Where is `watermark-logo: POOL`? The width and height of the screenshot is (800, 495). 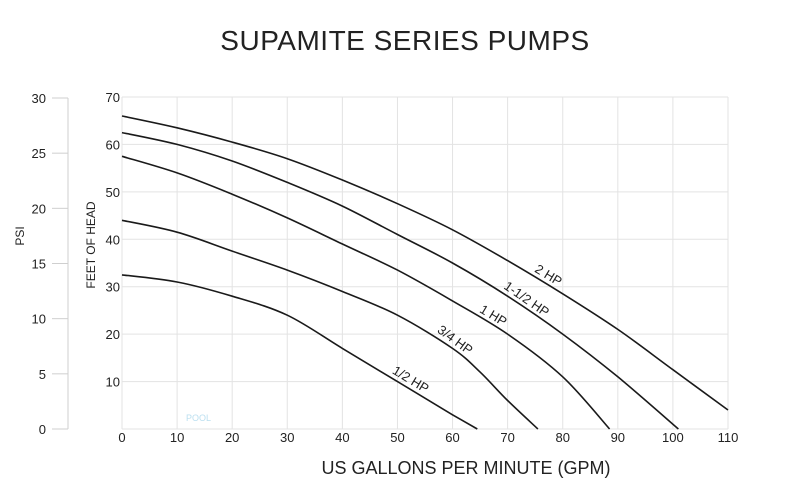
watermark-logo: POOL is located at coordinates (198, 418).